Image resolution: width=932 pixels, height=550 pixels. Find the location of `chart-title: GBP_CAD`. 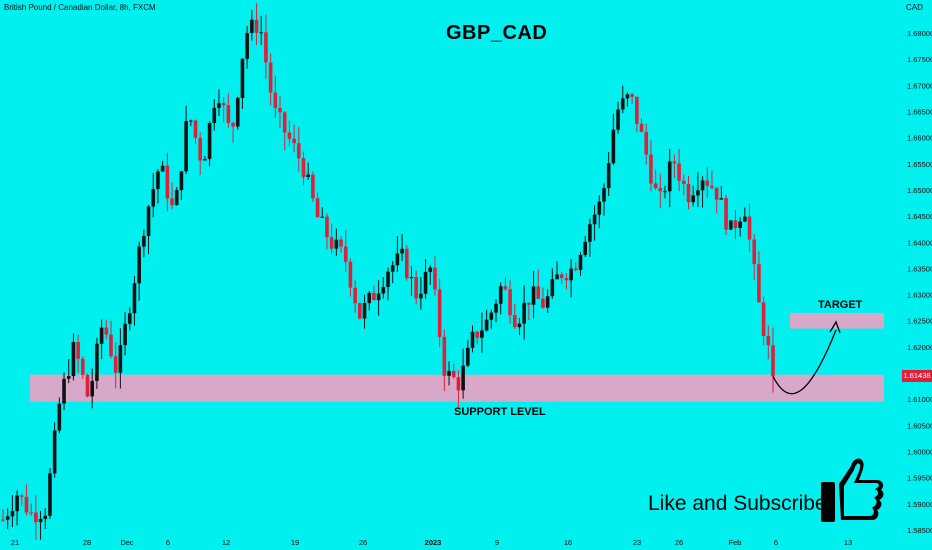

chart-title: GBP_CAD is located at coordinates (497, 33).